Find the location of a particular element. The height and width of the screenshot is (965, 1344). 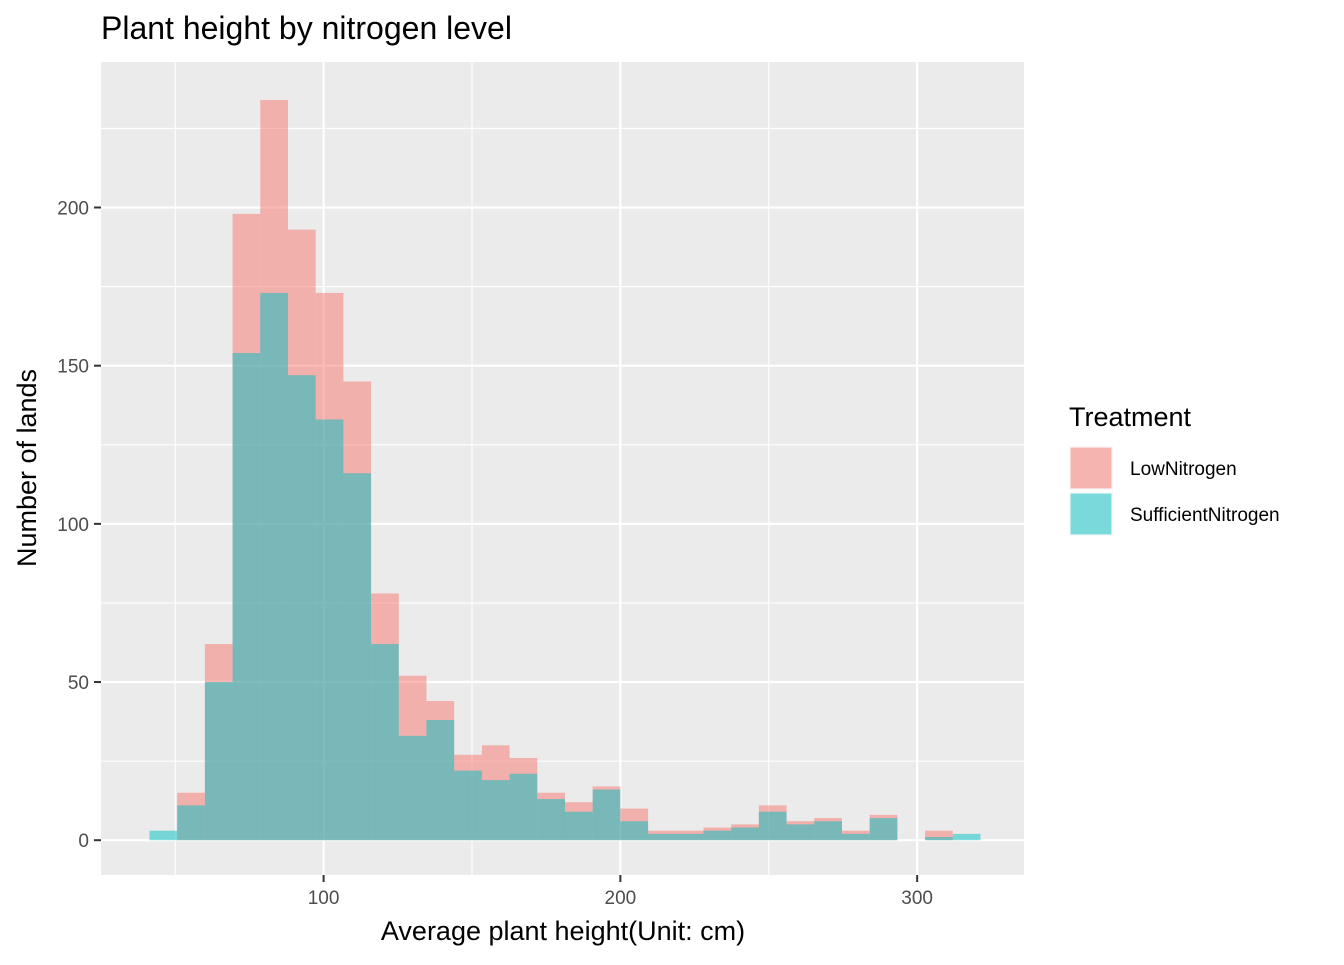

legend-title: Treatment is located at coordinates (1130, 417).